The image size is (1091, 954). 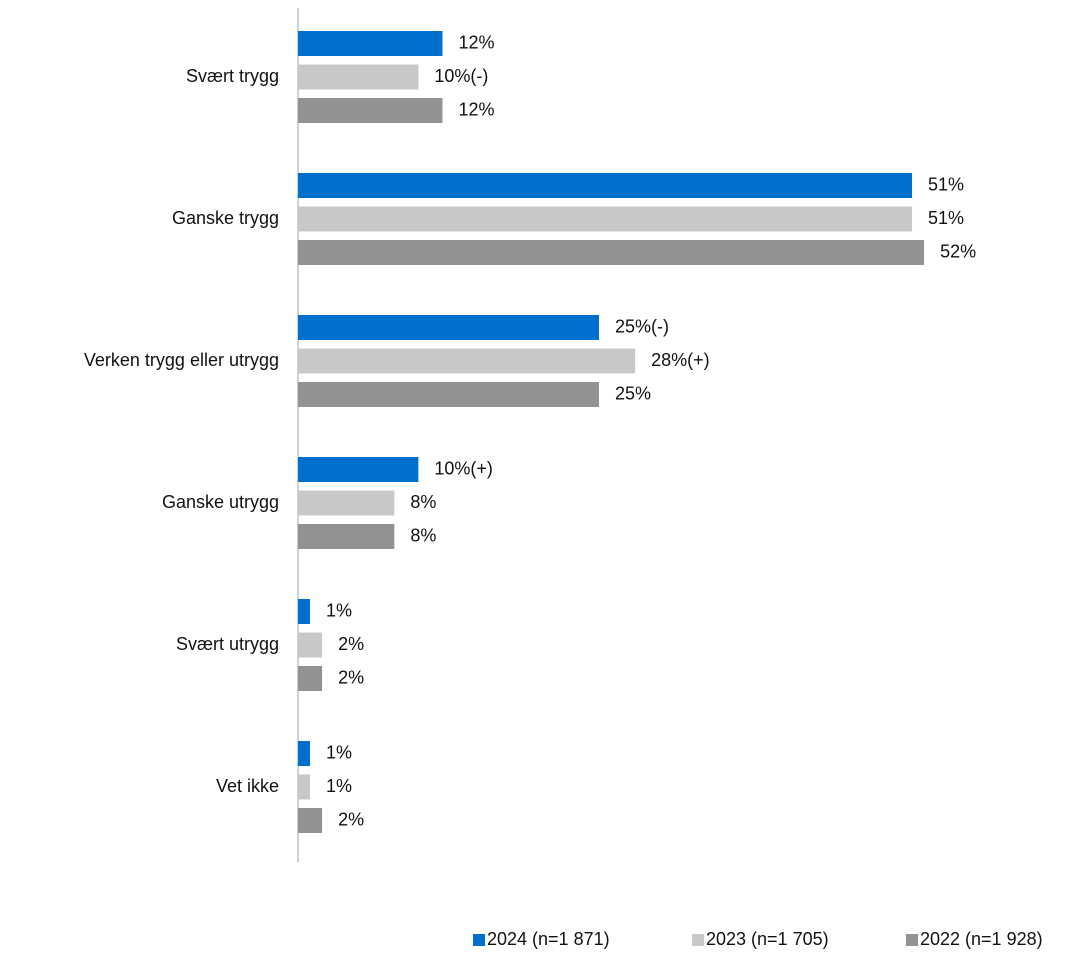 What do you see at coordinates (981, 939) in the screenshot?
I see `legend-label: 2022 (n=1 928)` at bounding box center [981, 939].